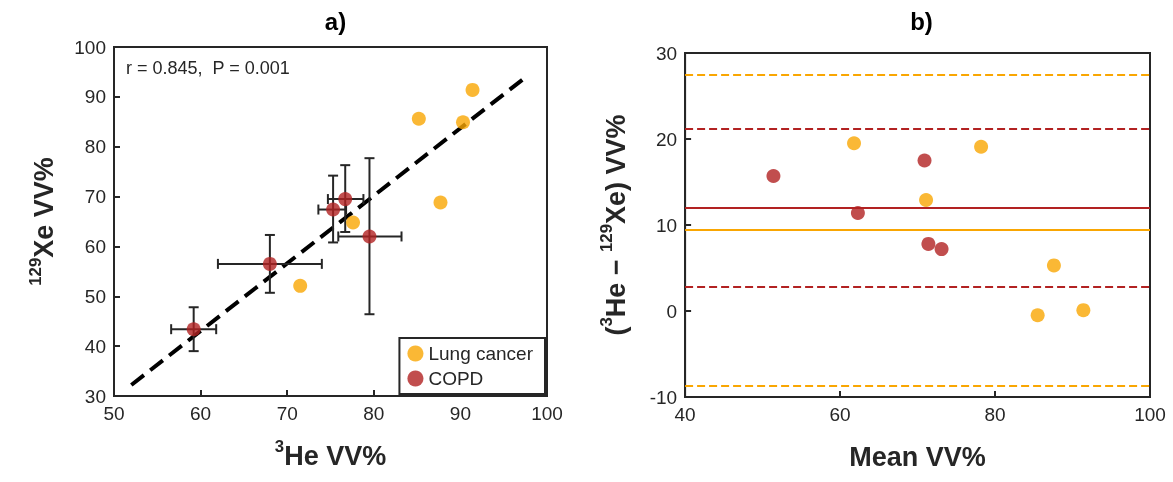  Describe the element at coordinates (95, 97) in the screenshot. I see `y-tick-label: 90` at that location.